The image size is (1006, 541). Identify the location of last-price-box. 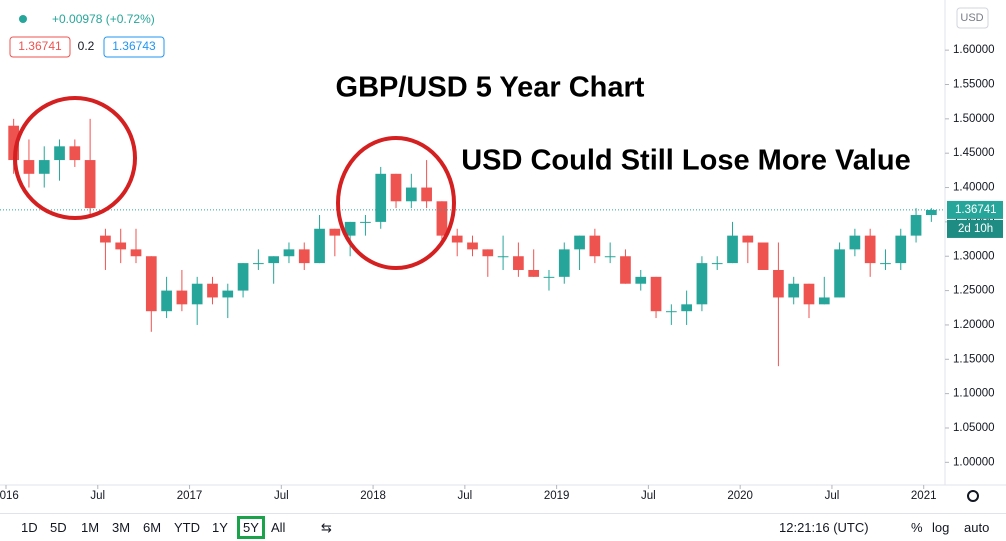
(975, 209).